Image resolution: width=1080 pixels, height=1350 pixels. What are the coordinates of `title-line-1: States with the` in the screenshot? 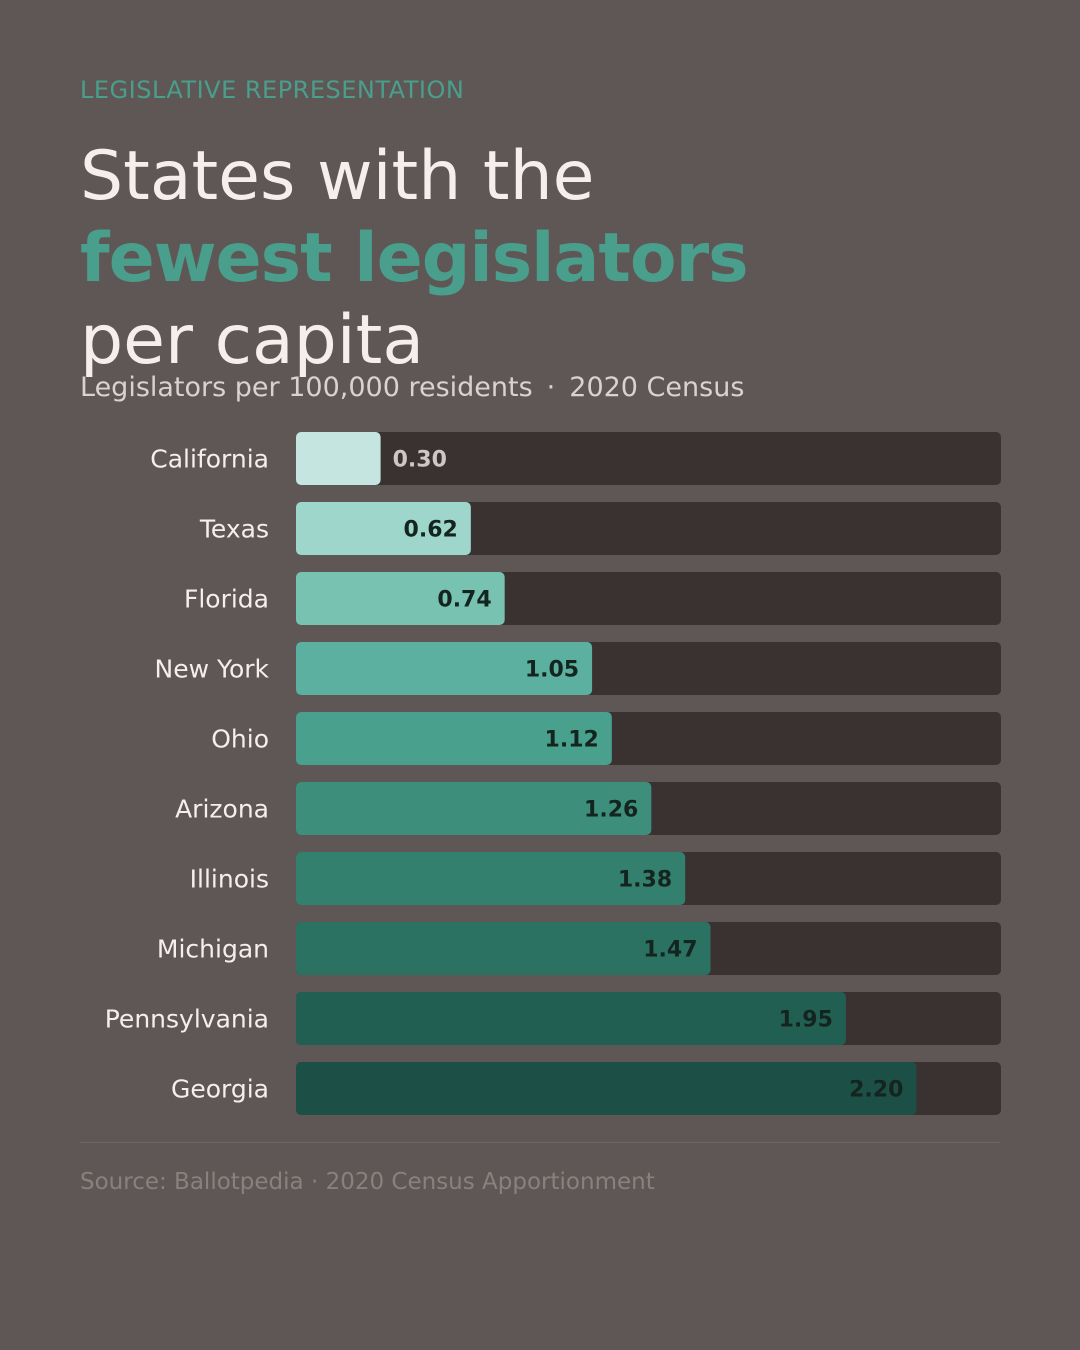 It's located at (337, 176).